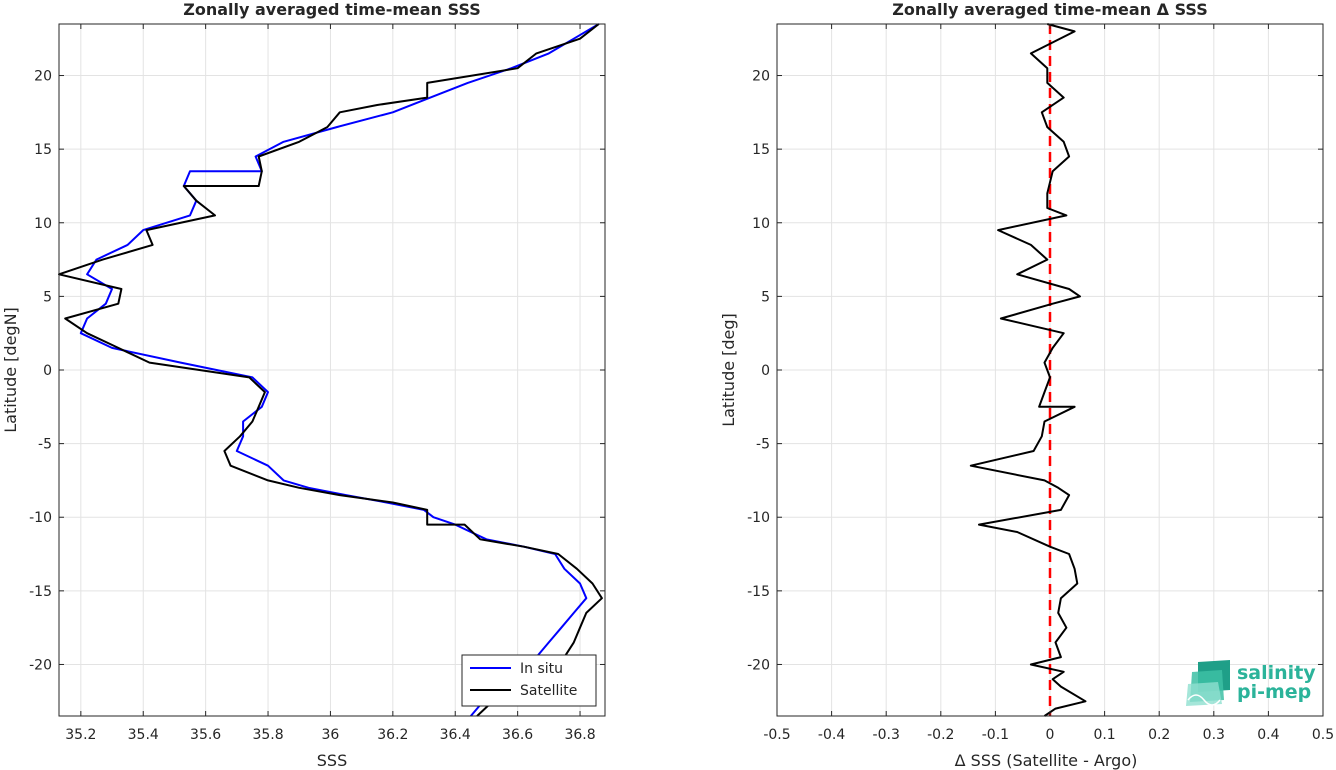  Describe the element at coordinates (1208, 683) in the screenshot. I see `logo-wave-icon` at that location.